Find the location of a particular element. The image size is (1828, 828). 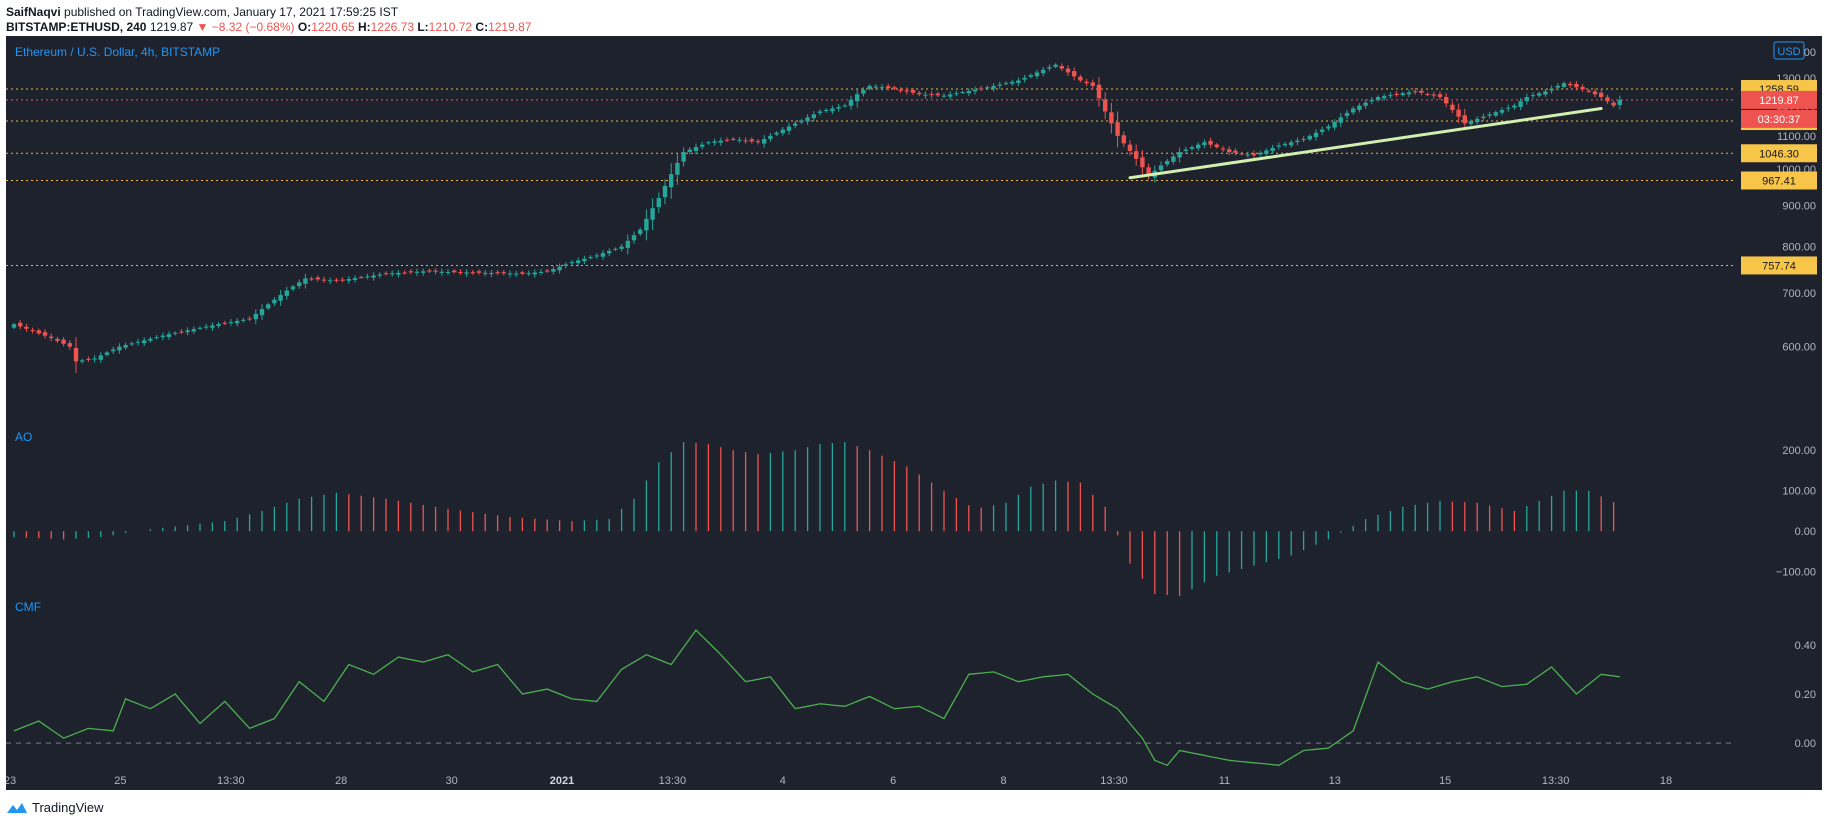

trendline is located at coordinates (1365, 143).